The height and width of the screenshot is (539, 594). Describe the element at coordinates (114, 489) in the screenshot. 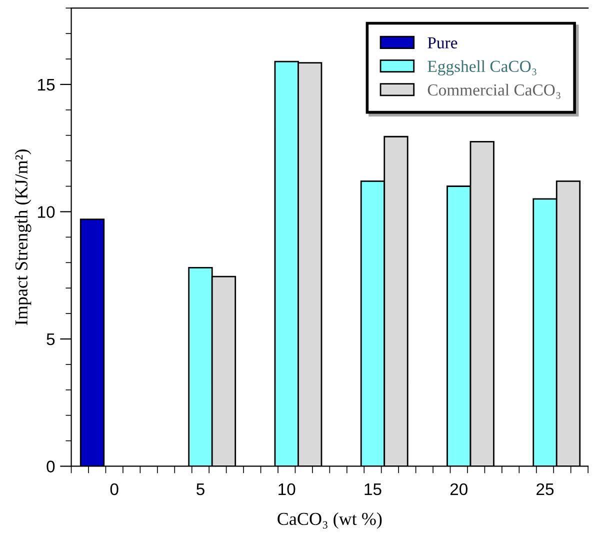

I see `x-tick-label: 0` at that location.